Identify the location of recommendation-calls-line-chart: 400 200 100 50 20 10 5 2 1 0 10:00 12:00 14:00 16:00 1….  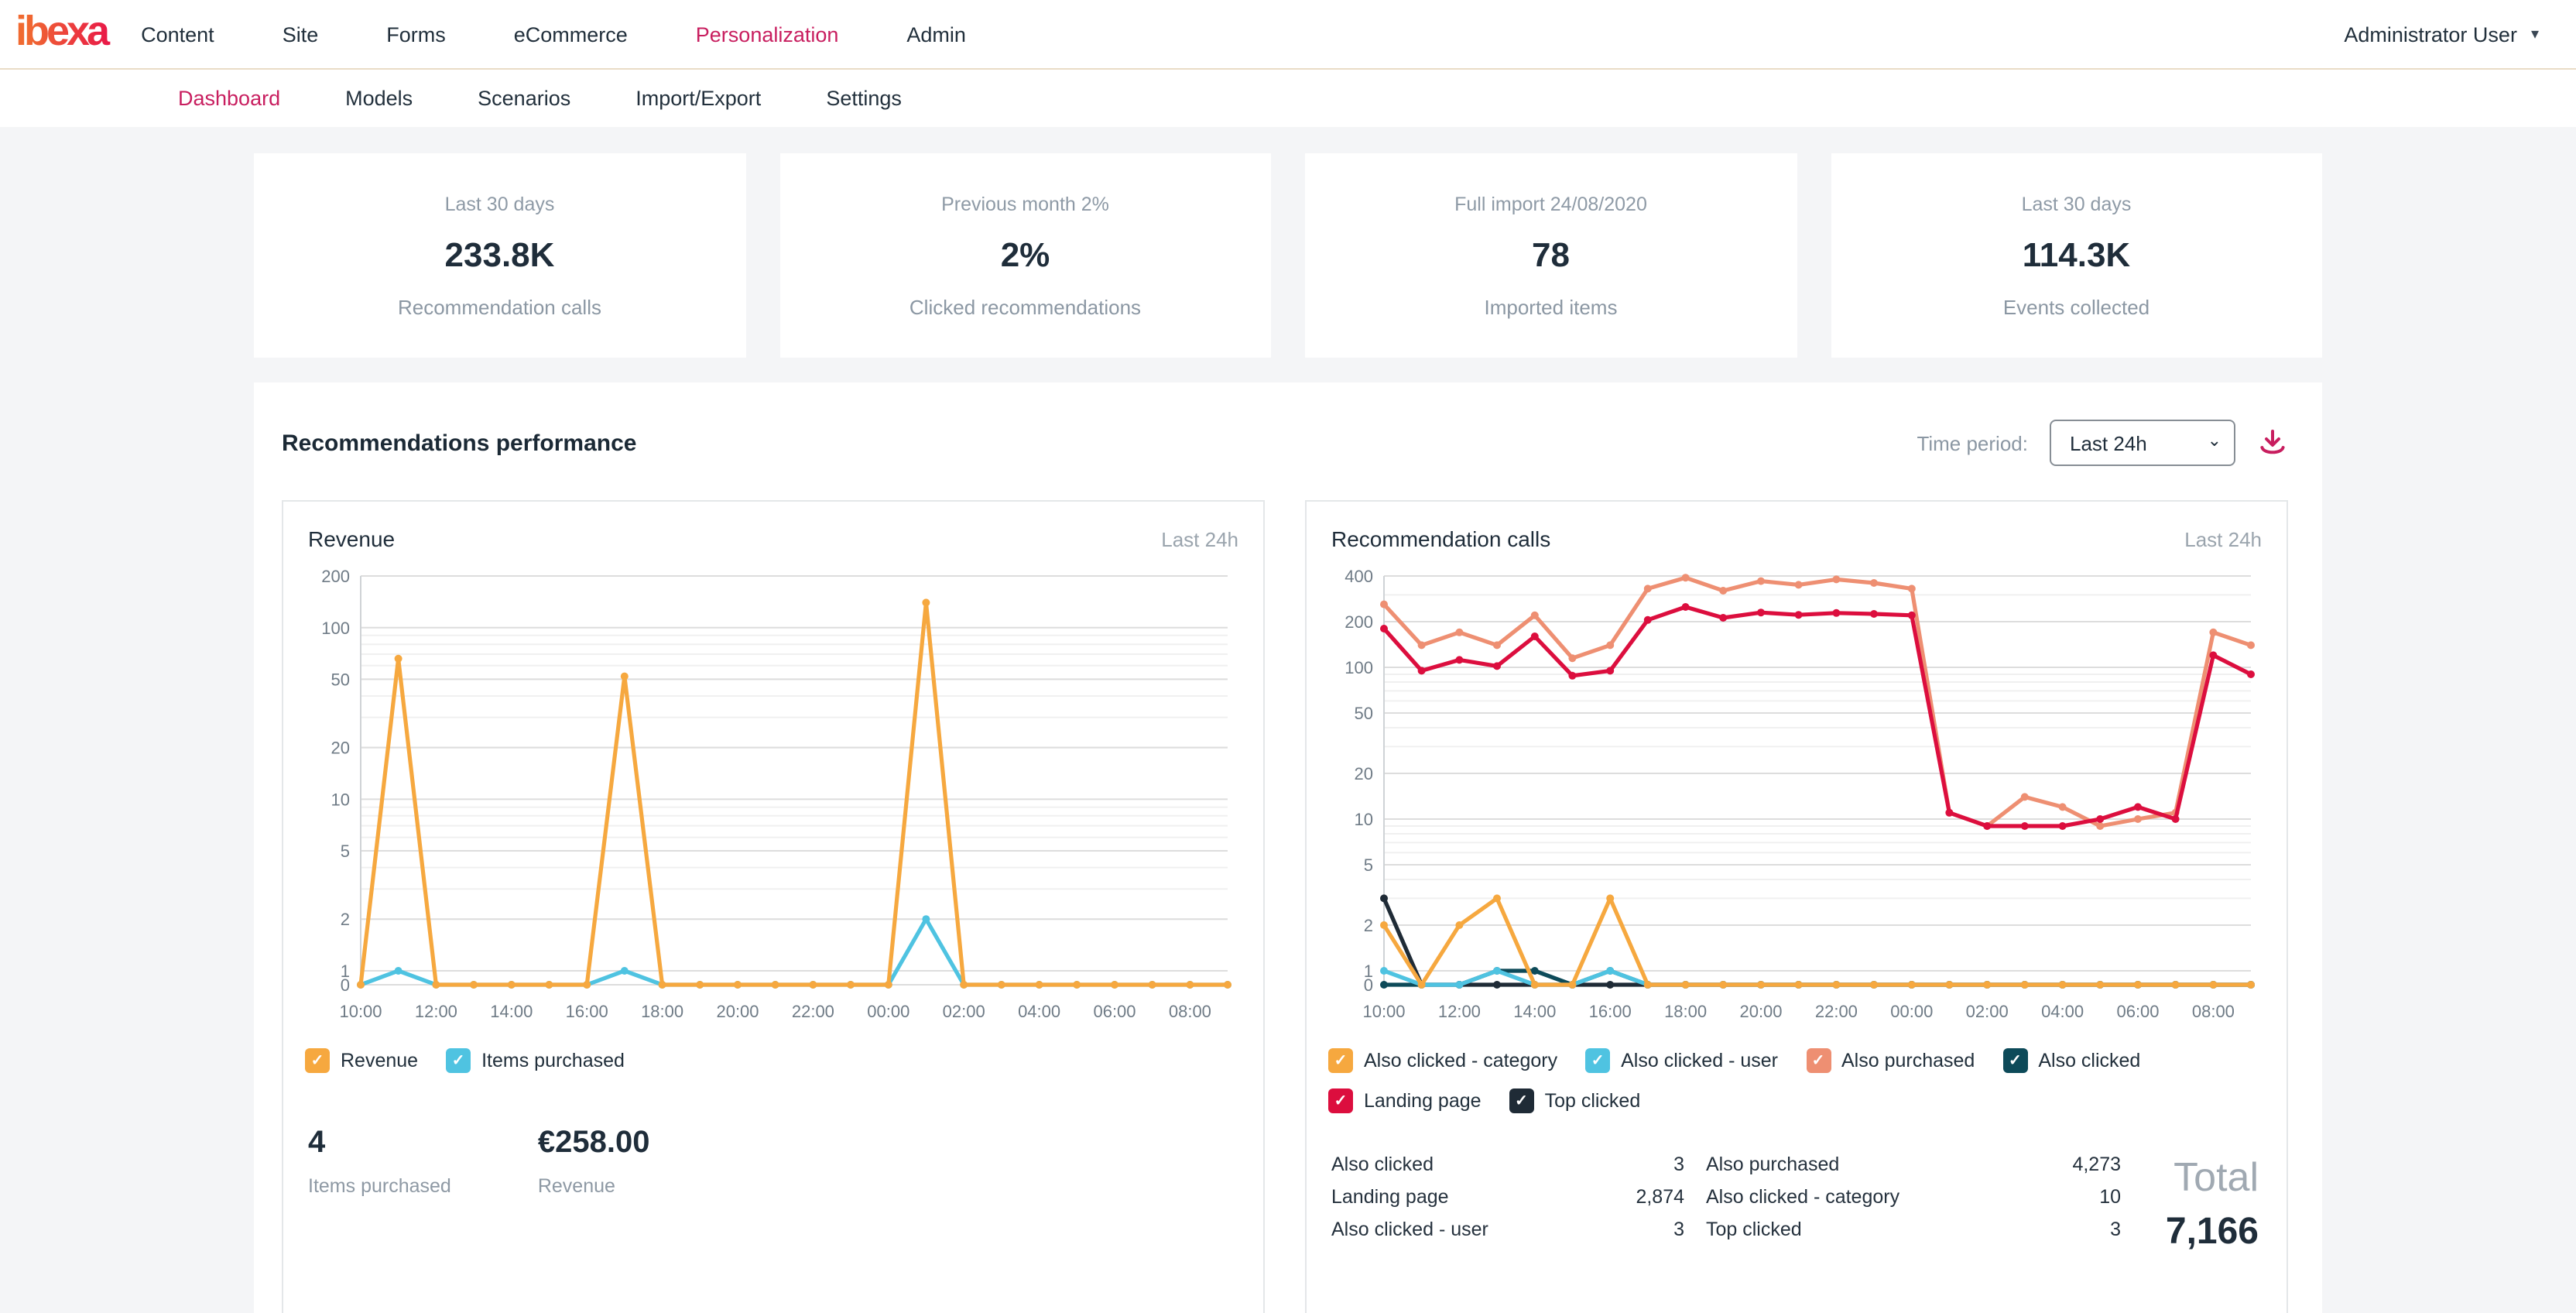
(1794, 797).